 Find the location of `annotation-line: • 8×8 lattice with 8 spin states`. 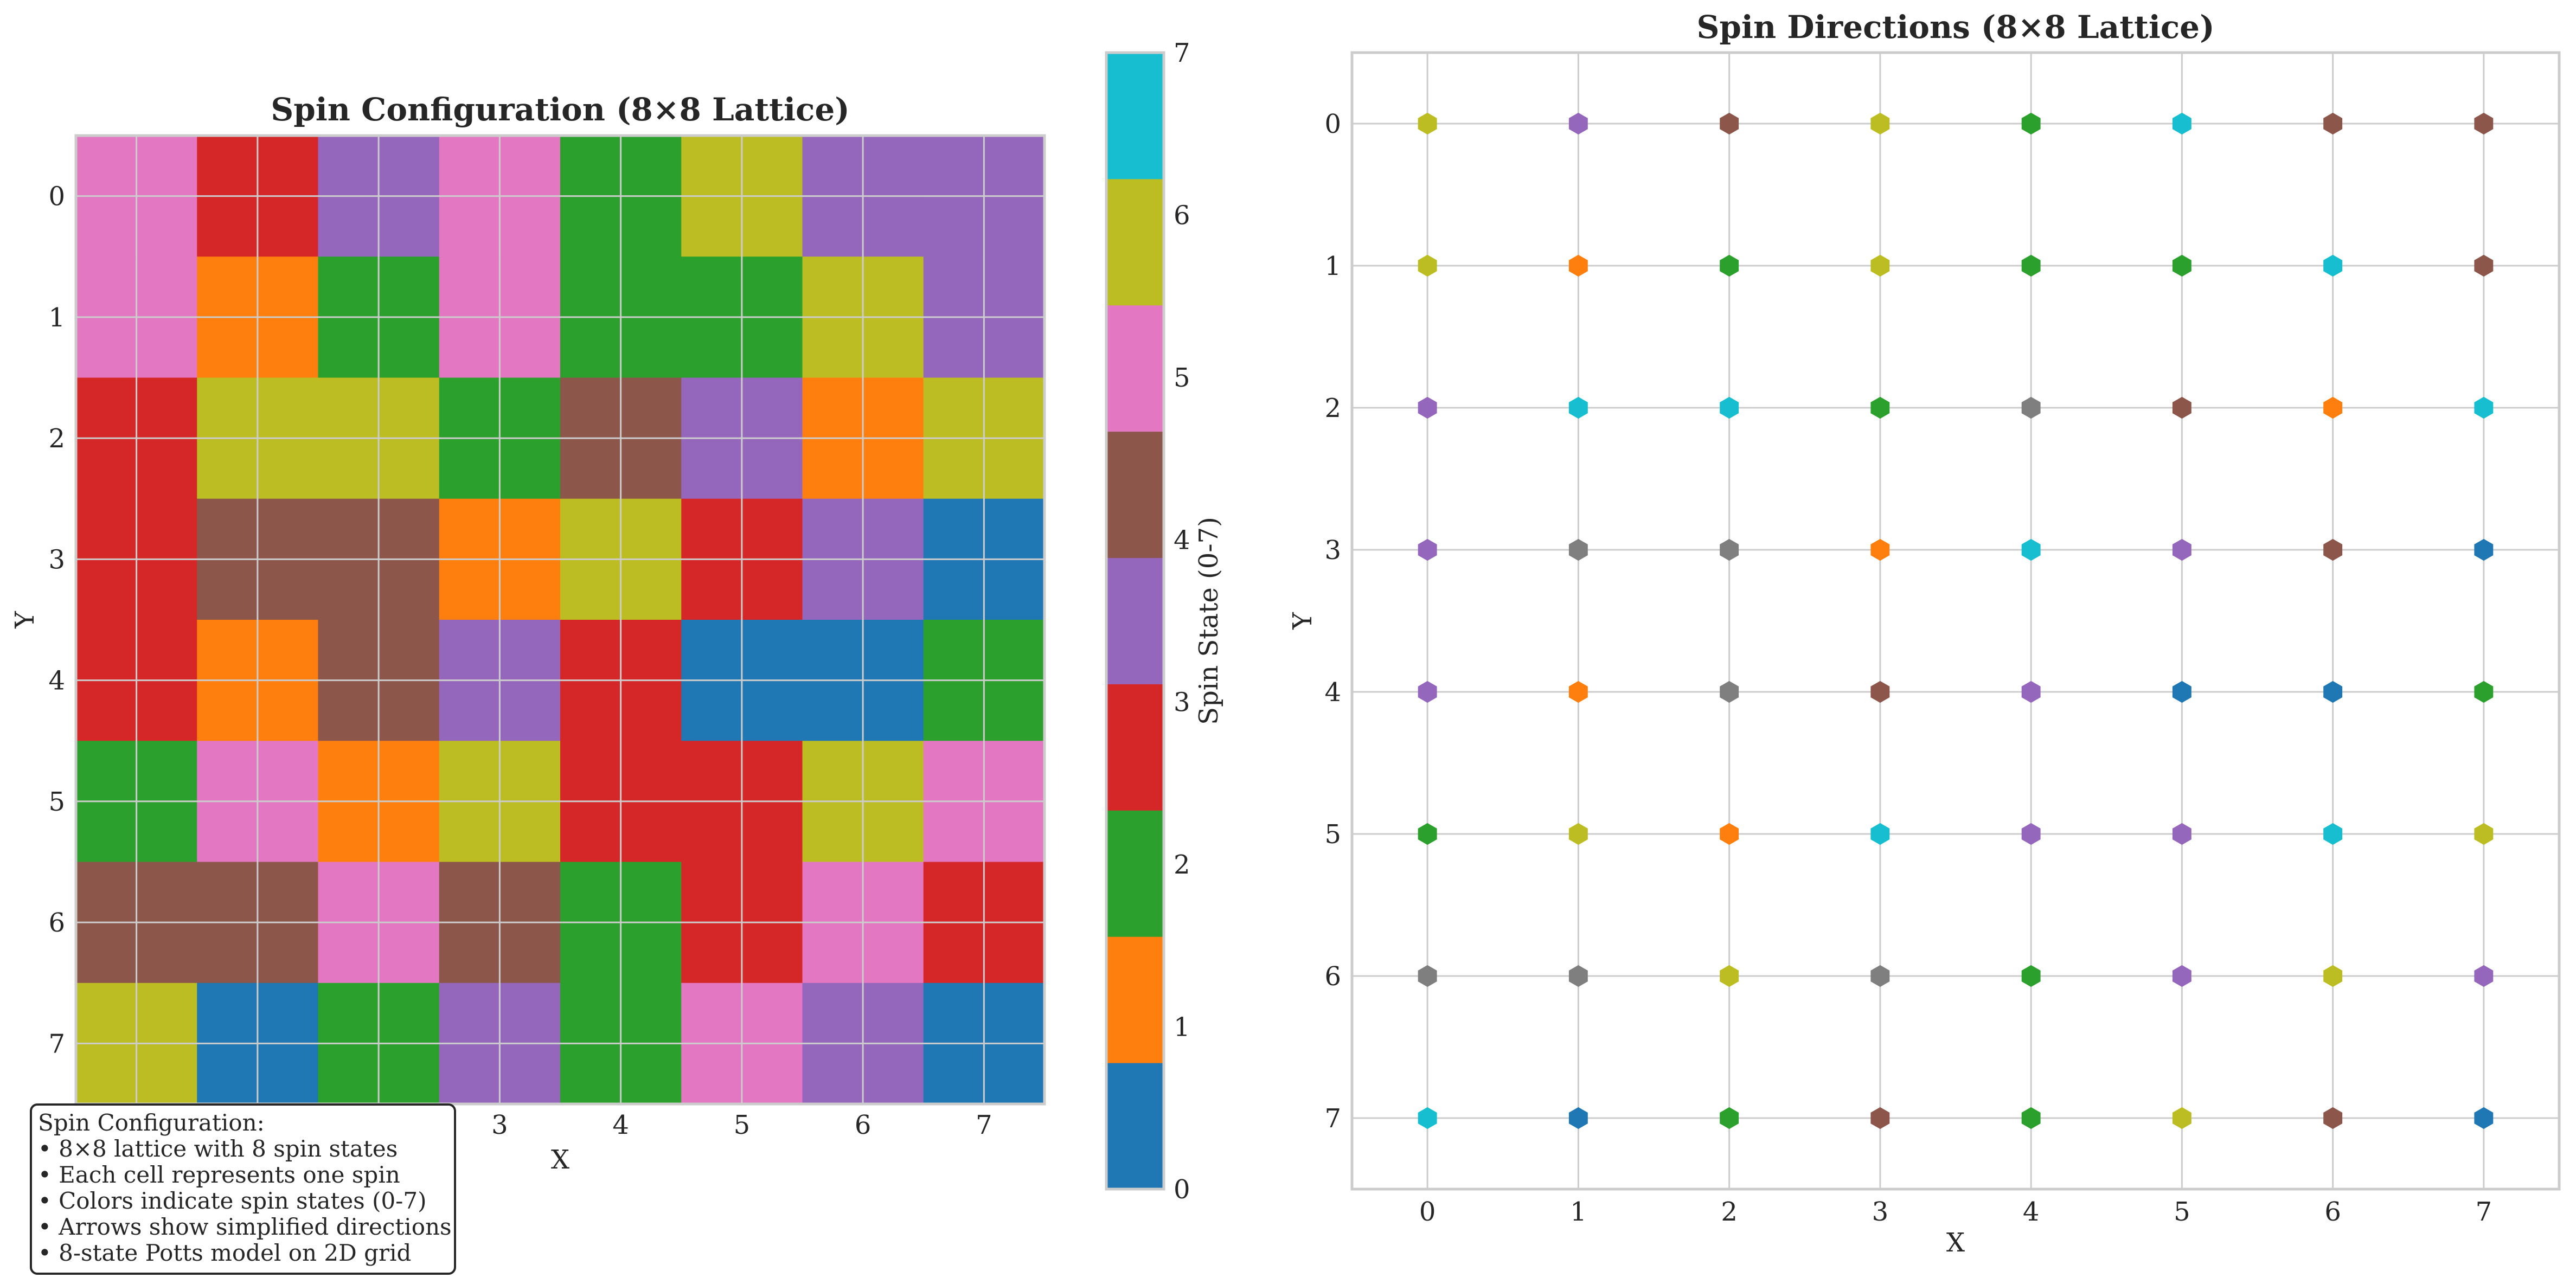

annotation-line: • 8×8 lattice with 8 spin states is located at coordinates (218, 1148).